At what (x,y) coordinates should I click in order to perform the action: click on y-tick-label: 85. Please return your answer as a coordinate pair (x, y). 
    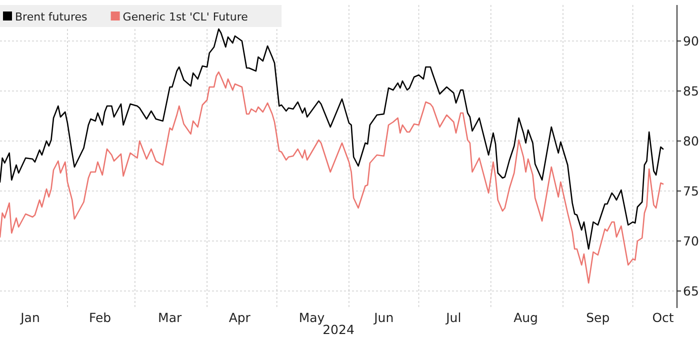
    Looking at the image, I should click on (691, 91).